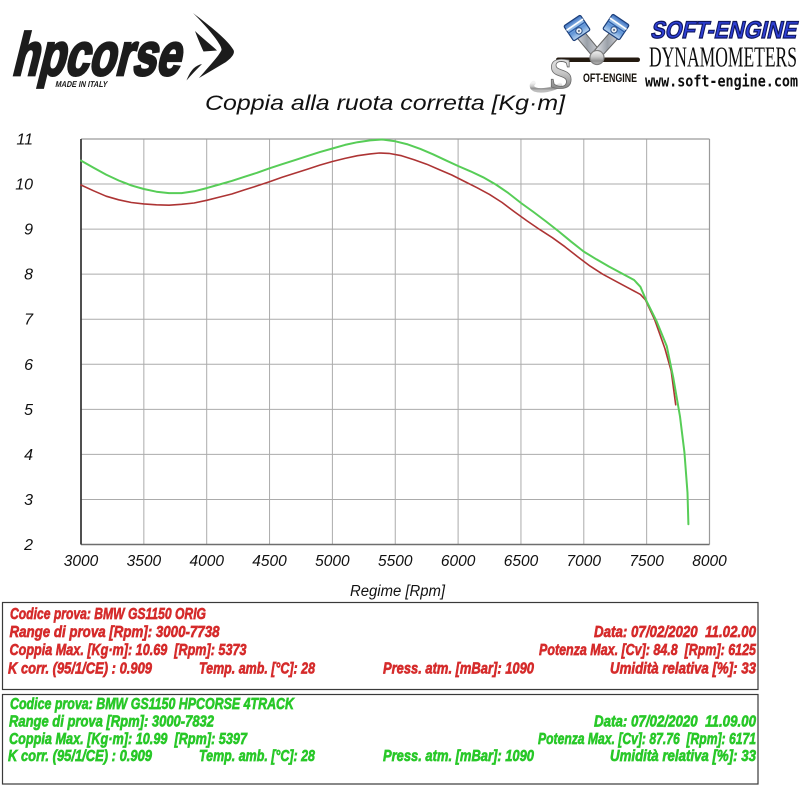  I want to click on piston-left, so click(577, 28).